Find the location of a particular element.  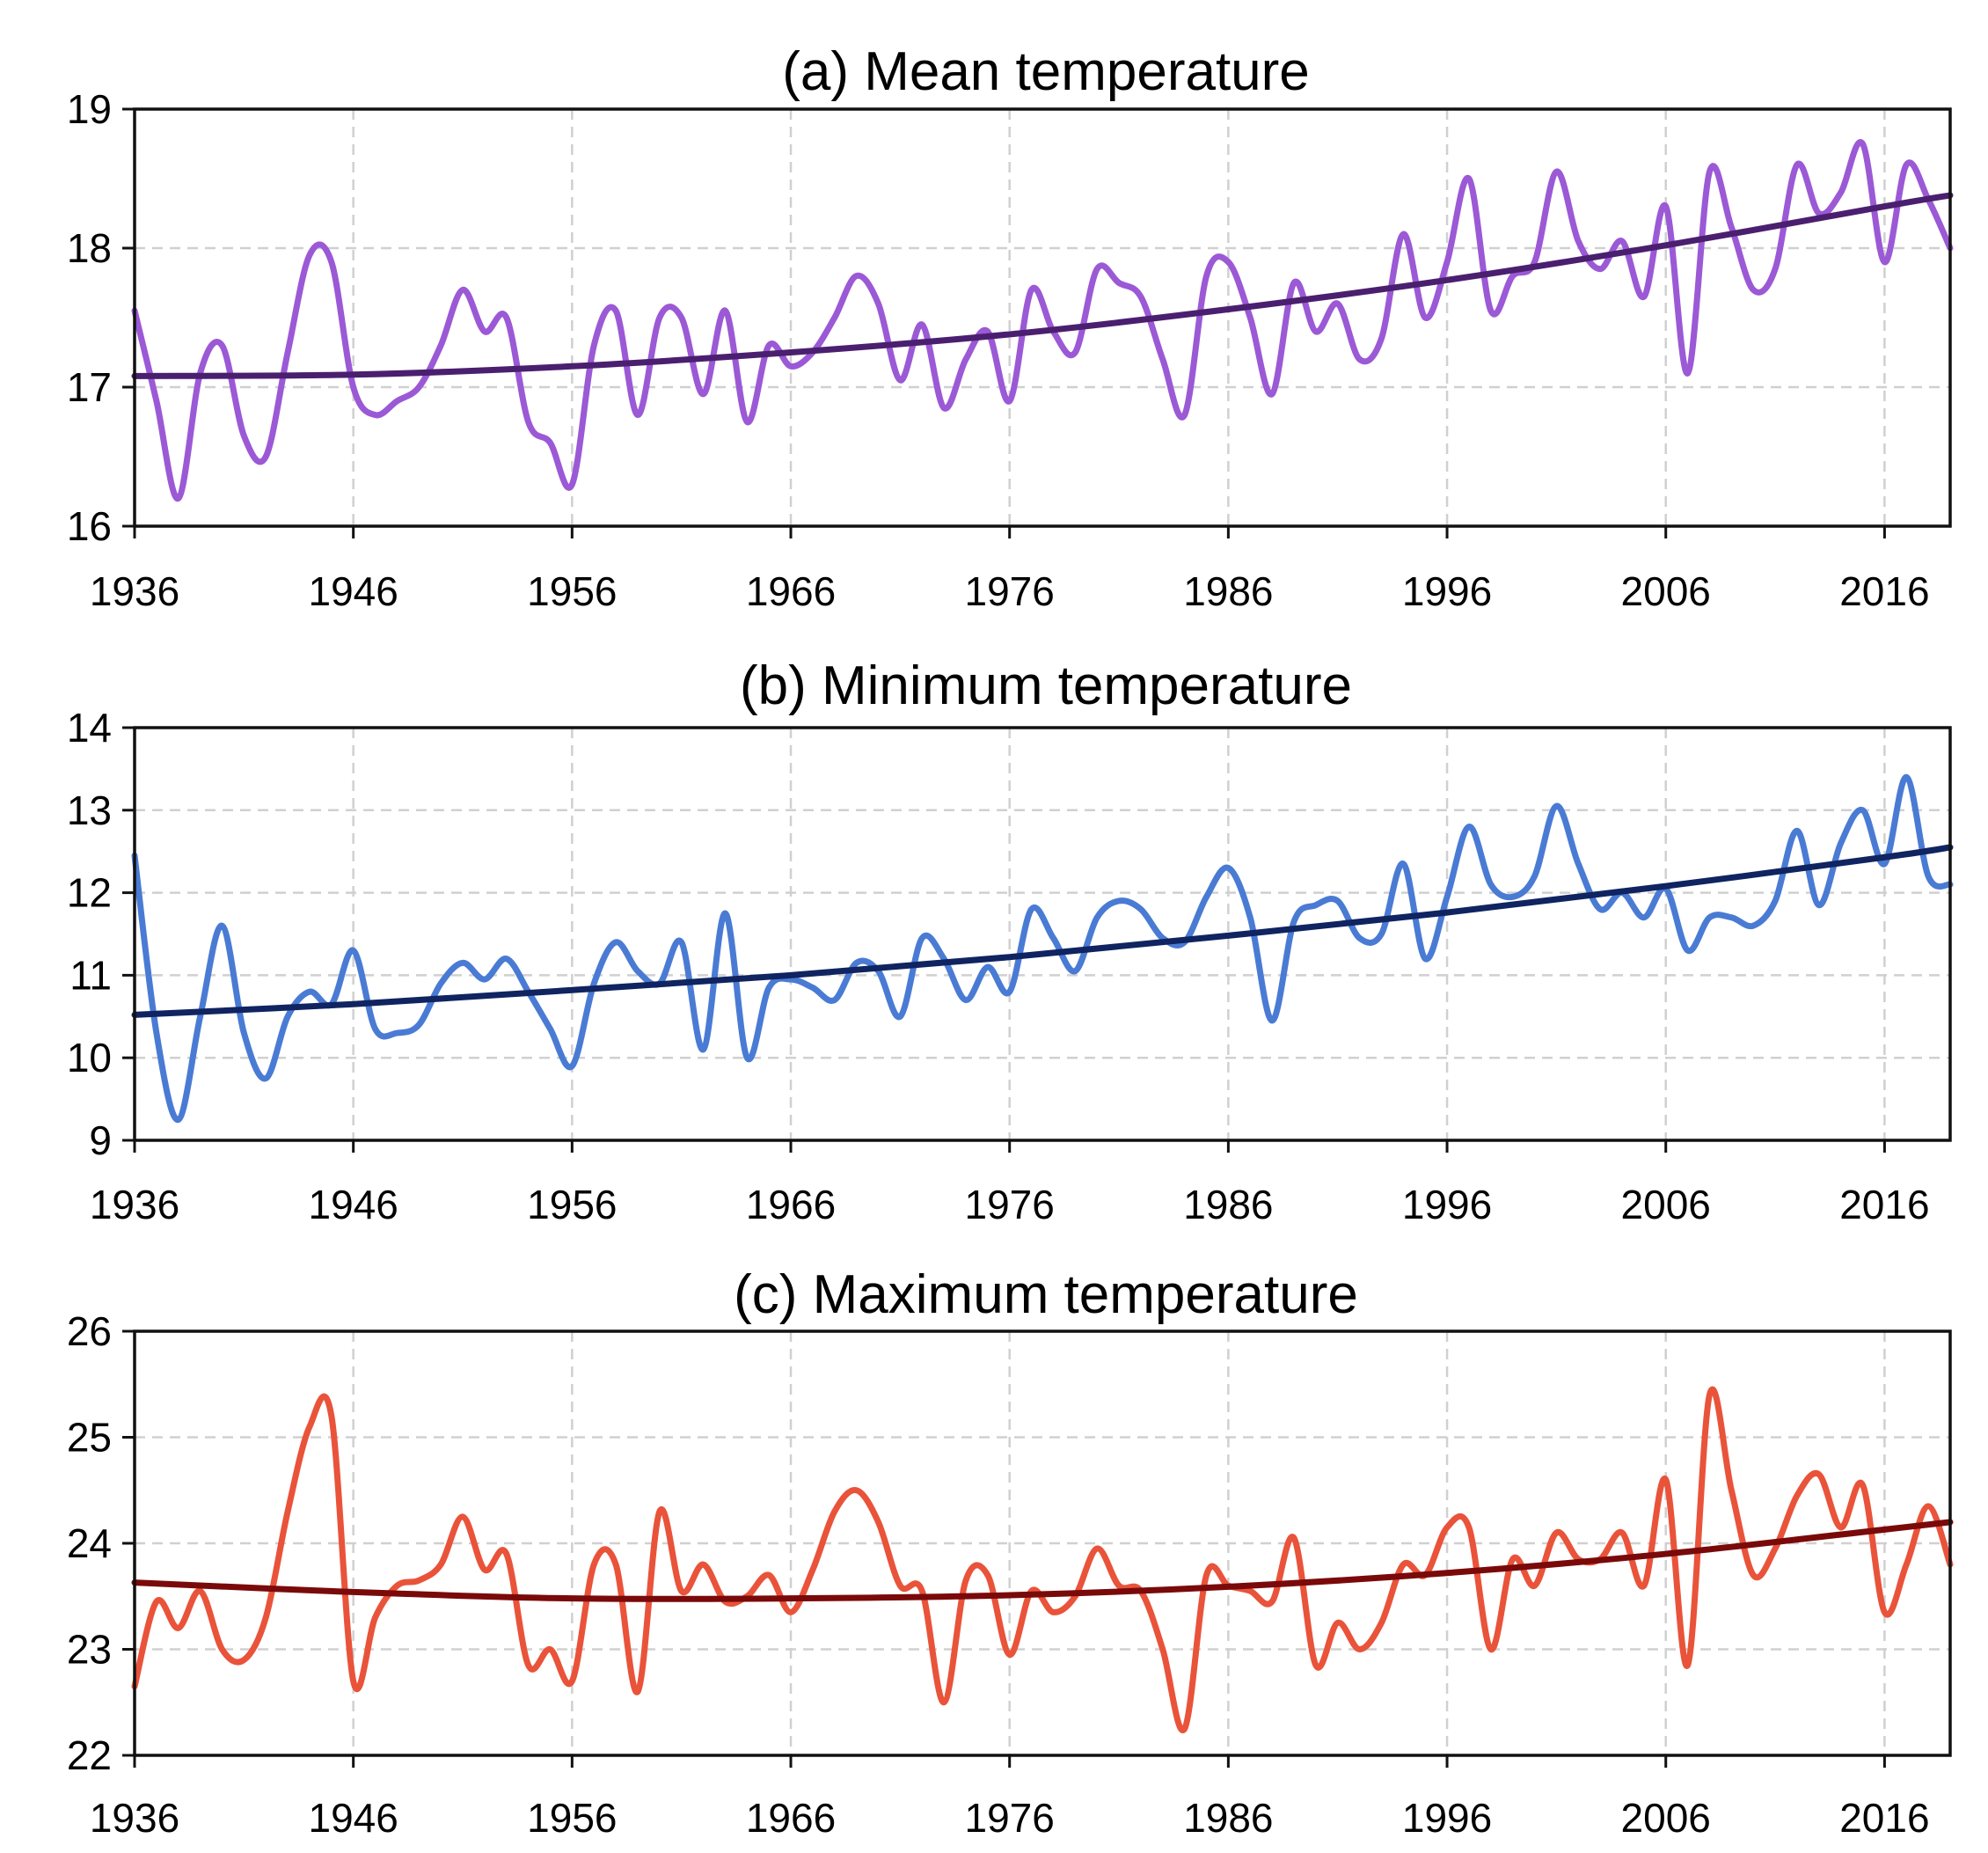

y-tick-label: 26 is located at coordinates (89, 1331).